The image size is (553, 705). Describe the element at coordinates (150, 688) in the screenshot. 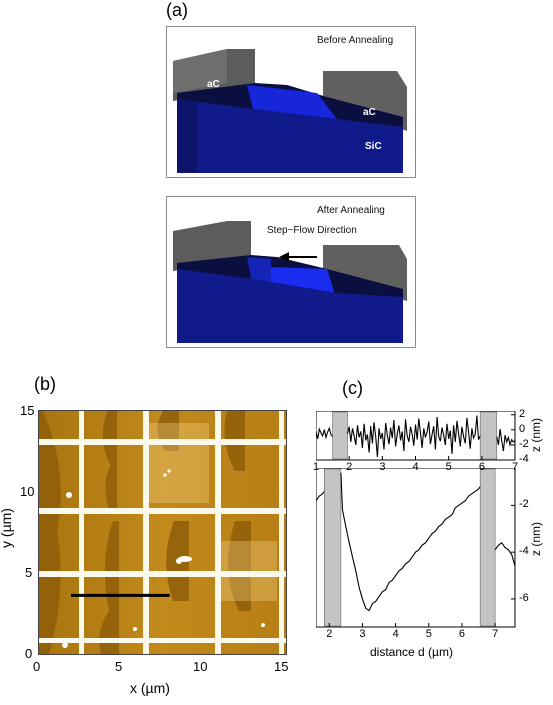

I see `b-xlabel: x (µm)` at that location.